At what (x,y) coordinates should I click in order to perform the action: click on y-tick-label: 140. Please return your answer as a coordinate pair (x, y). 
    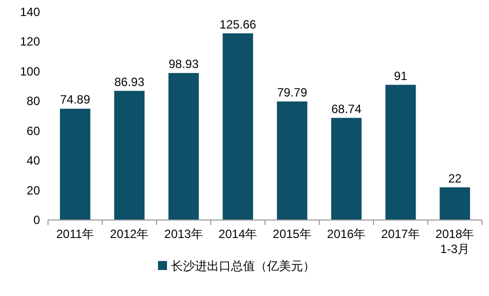
    Looking at the image, I should click on (30, 12).